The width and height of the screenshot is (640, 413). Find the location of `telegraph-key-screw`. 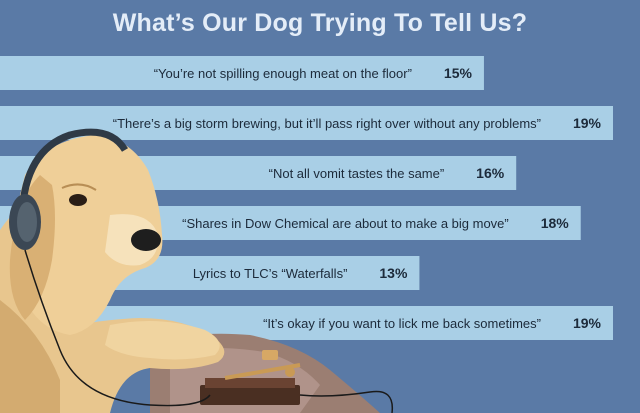

telegraph-key-screw is located at coordinates (290, 372).